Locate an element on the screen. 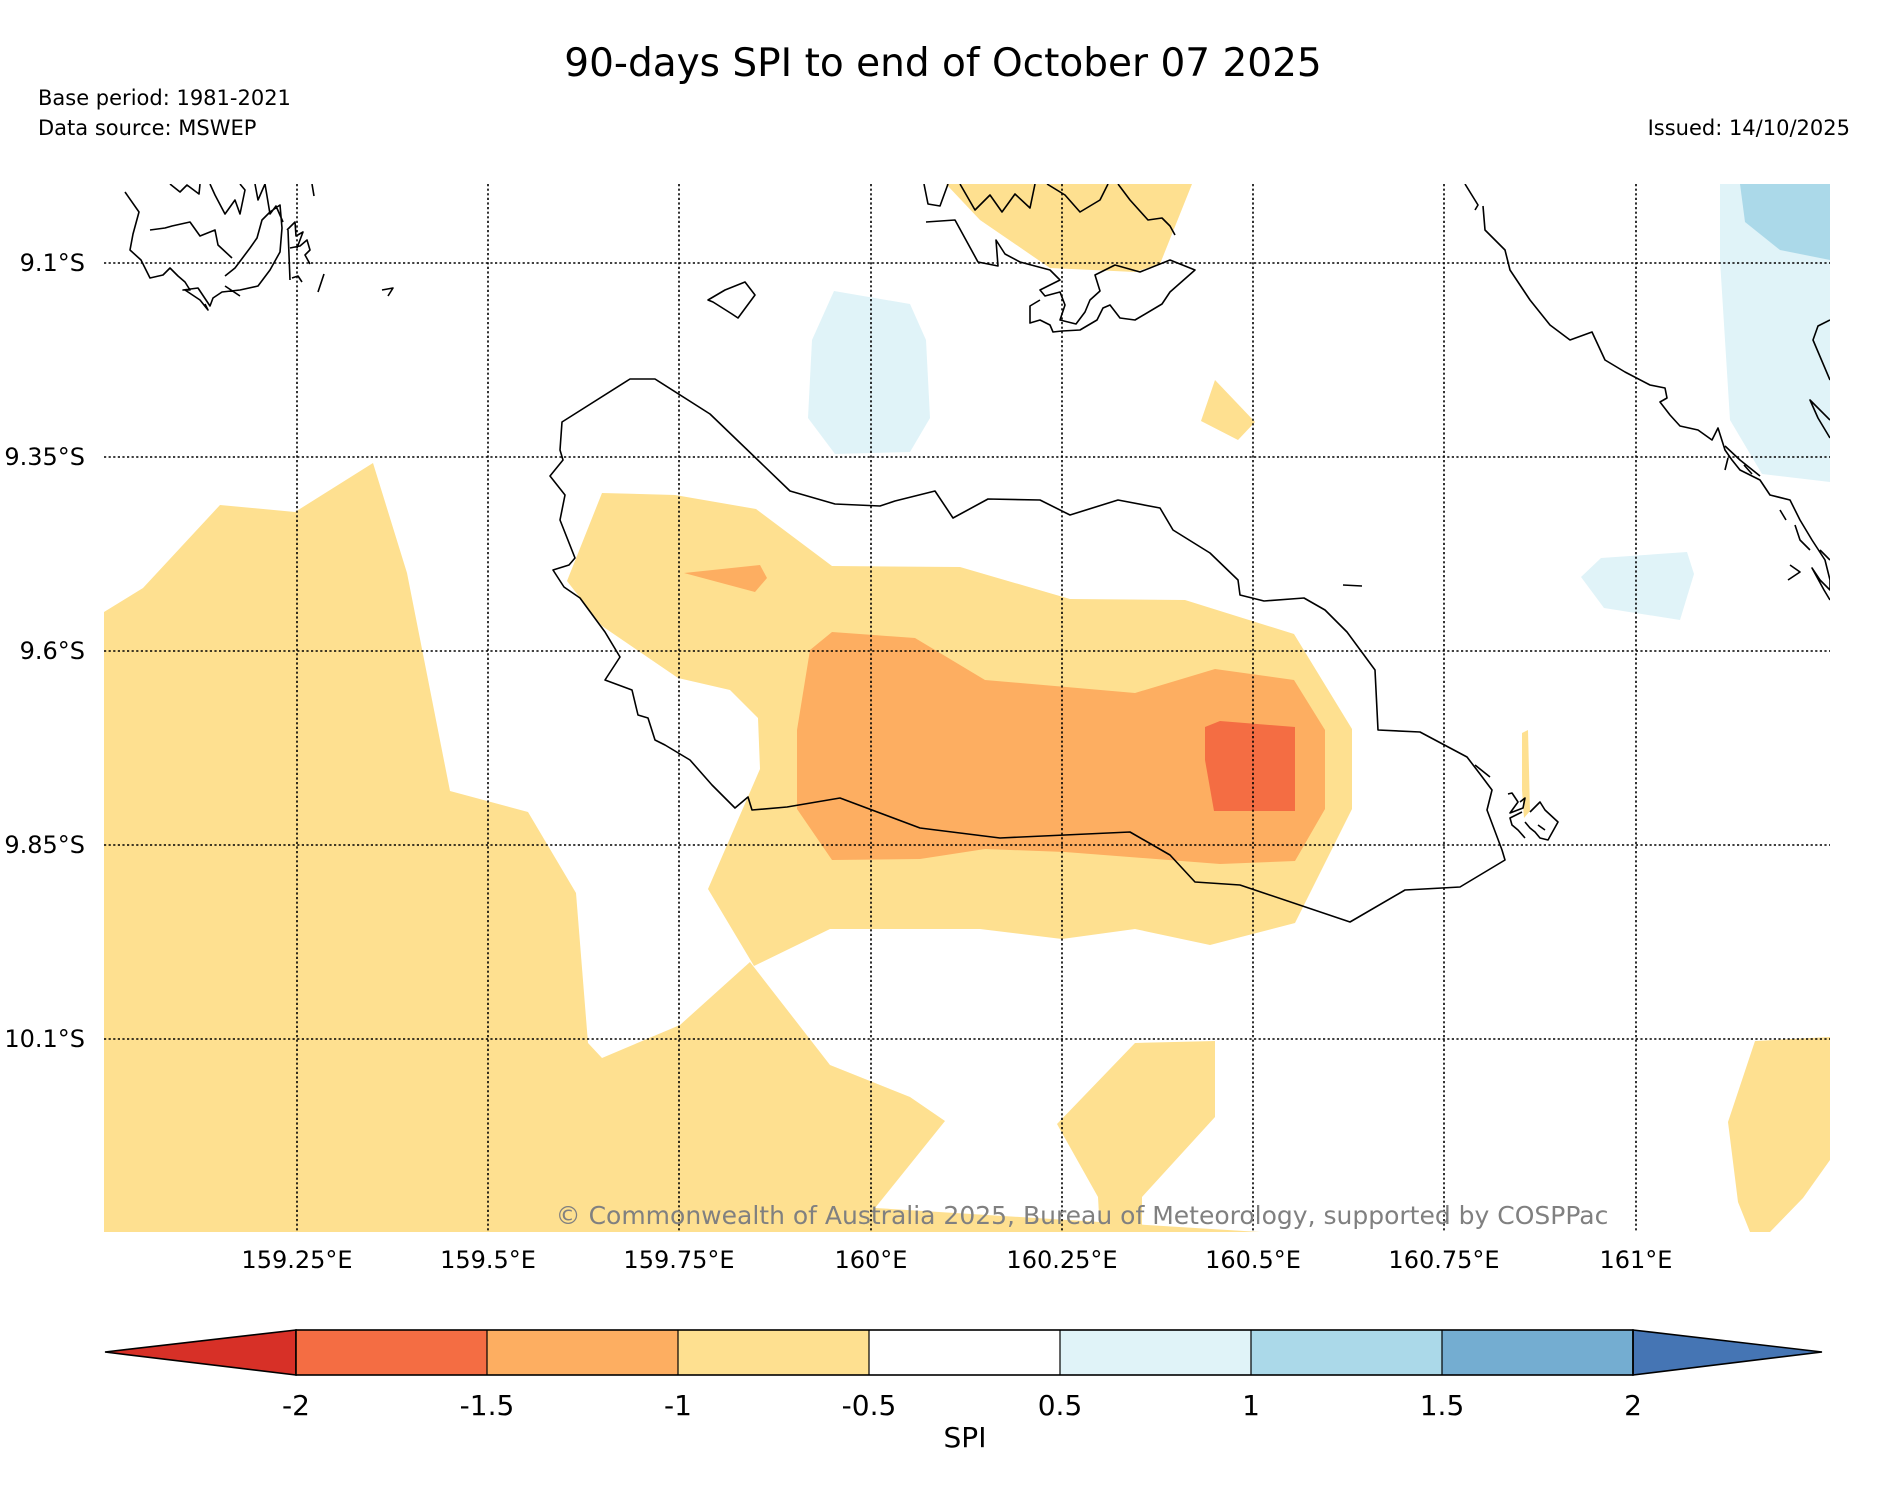  coastline-small-island is located at coordinates (731, 300).